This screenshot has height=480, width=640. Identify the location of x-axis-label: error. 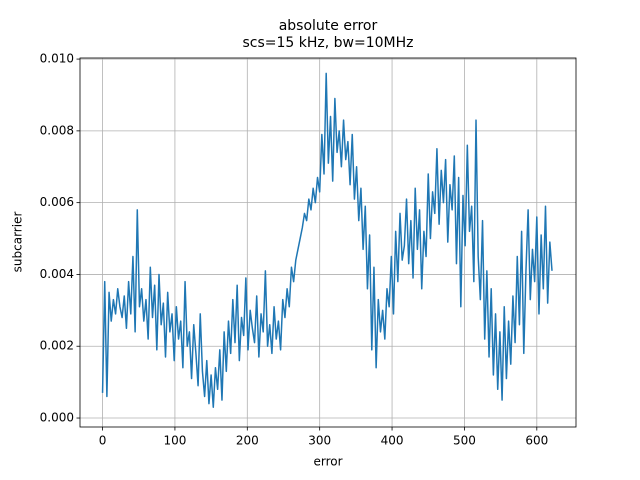
(327, 462).